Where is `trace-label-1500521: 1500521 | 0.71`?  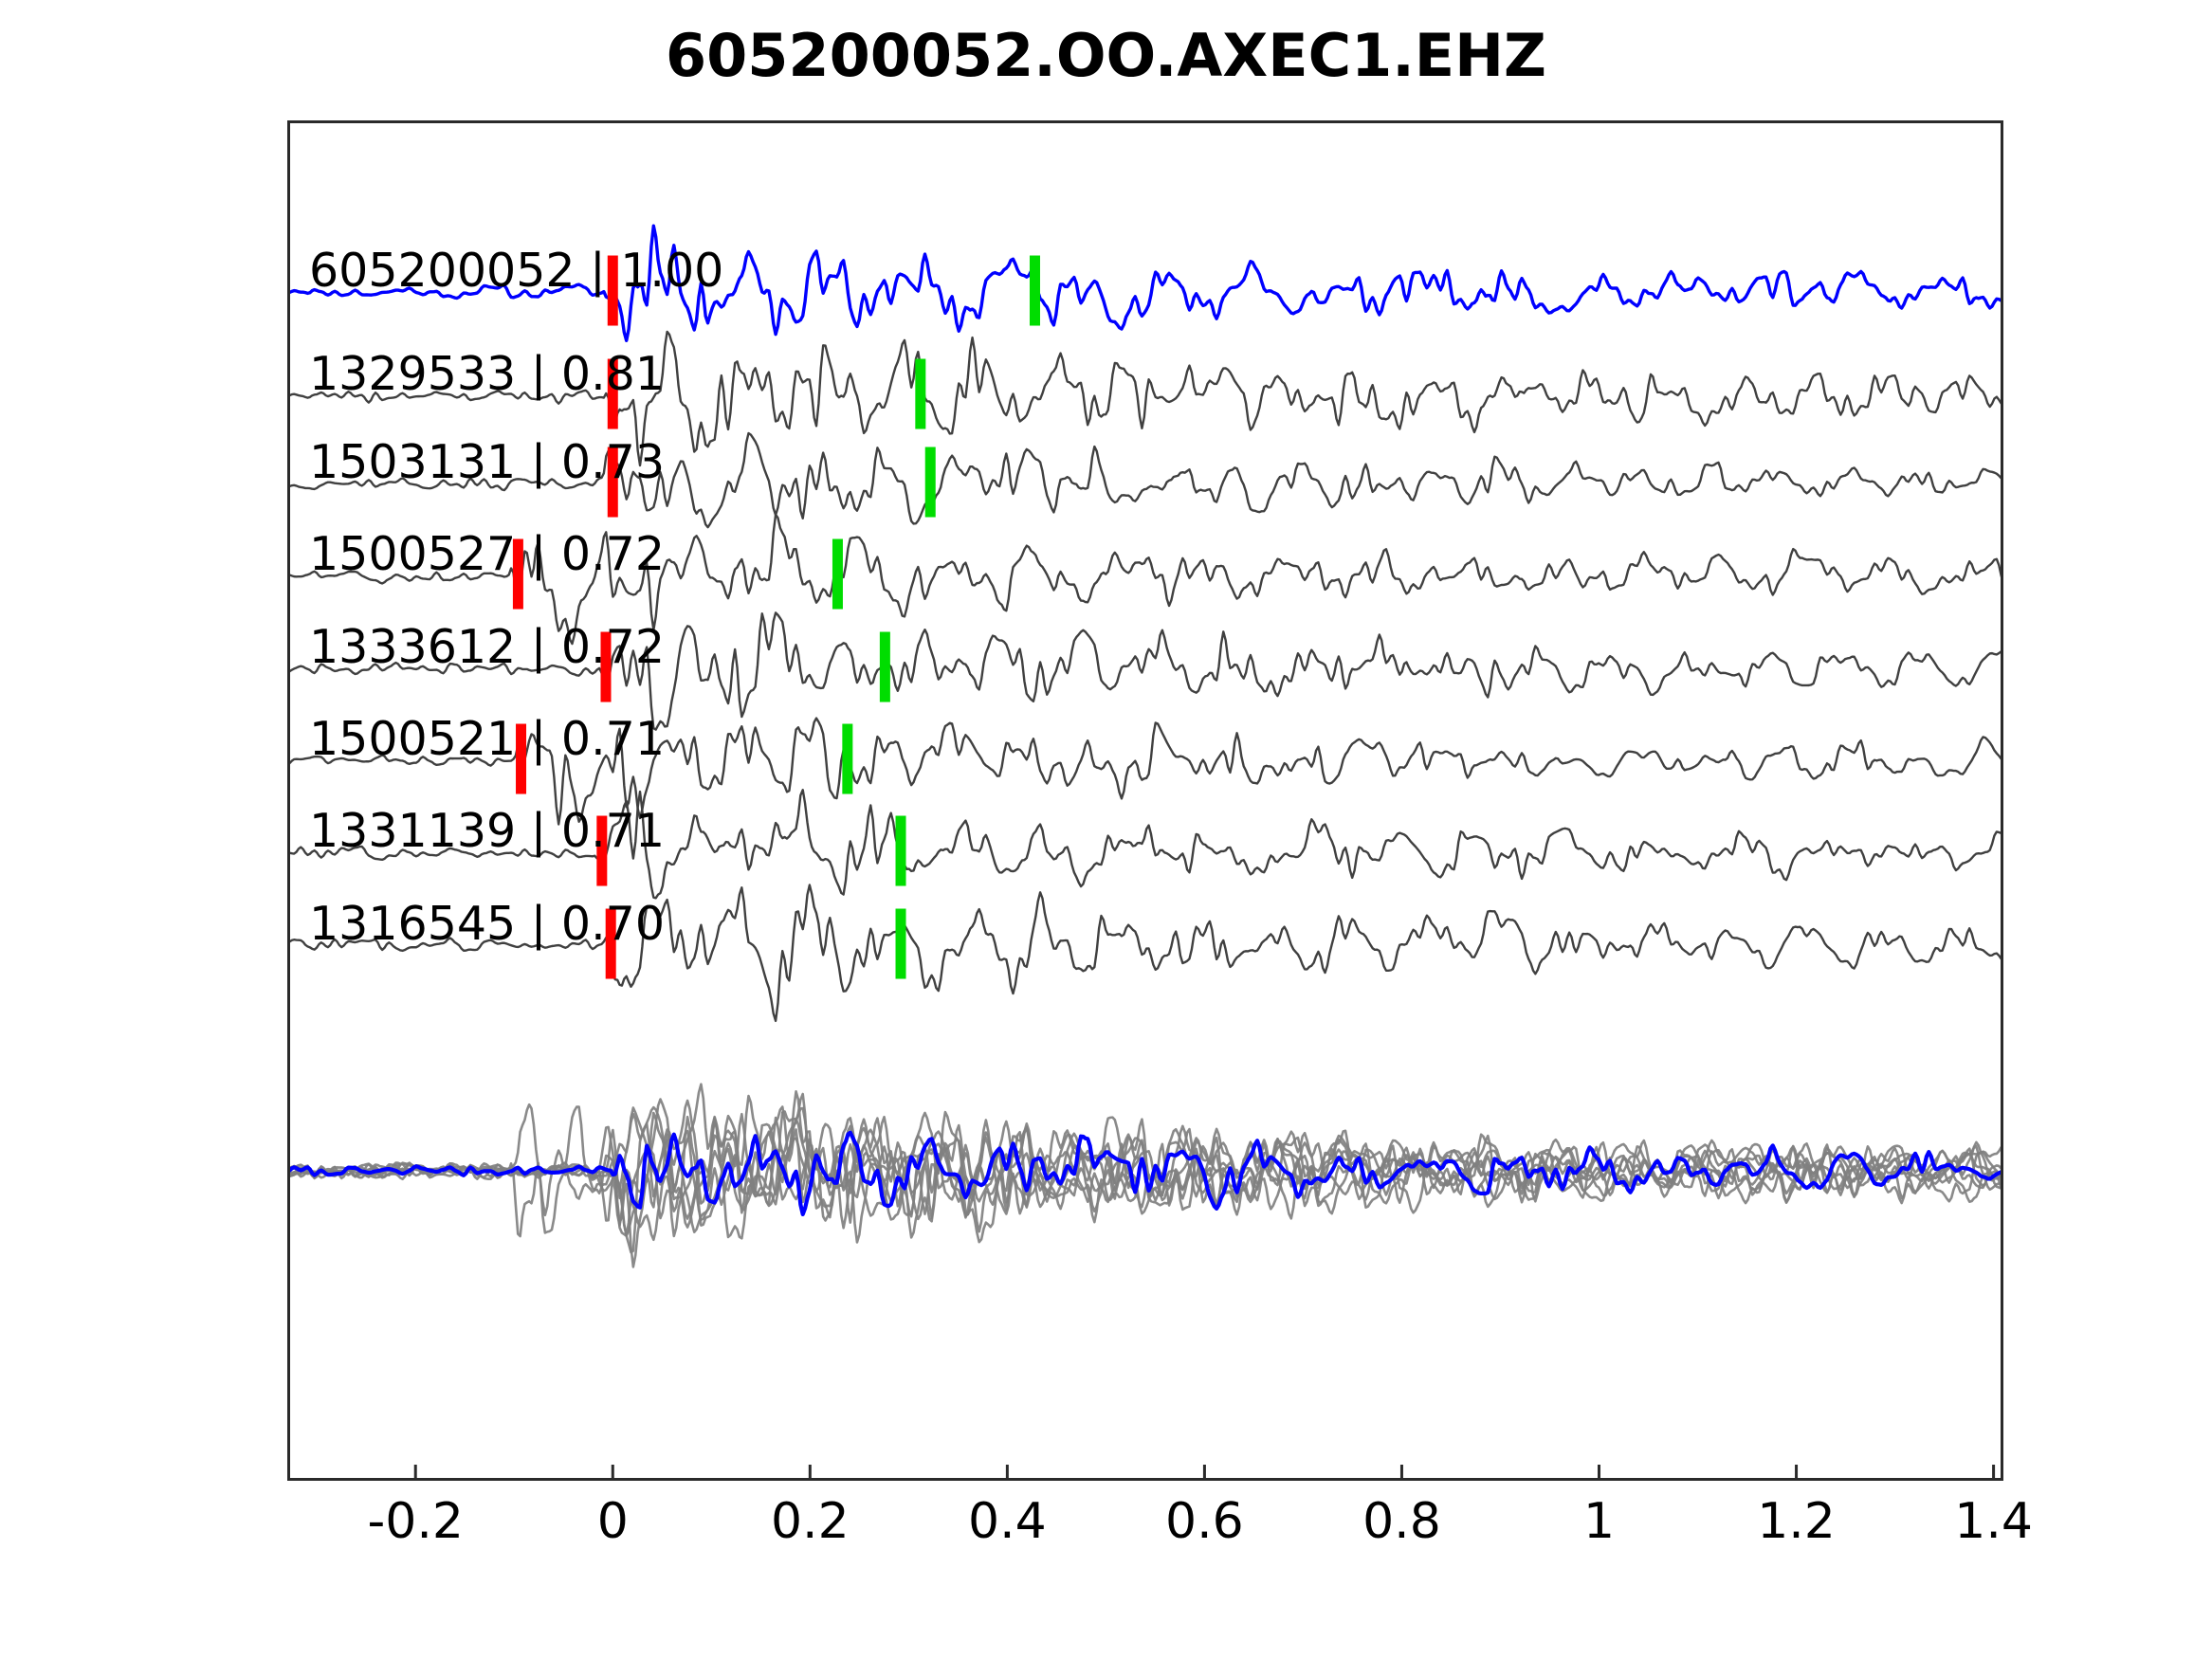 trace-label-1500521: 1500521 | 0.71 is located at coordinates (487, 739).